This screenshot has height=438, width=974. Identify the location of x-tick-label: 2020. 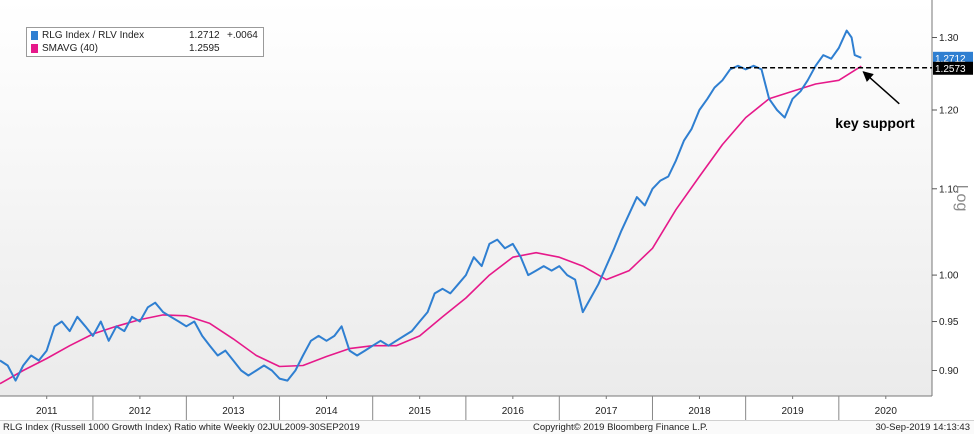
(886, 411).